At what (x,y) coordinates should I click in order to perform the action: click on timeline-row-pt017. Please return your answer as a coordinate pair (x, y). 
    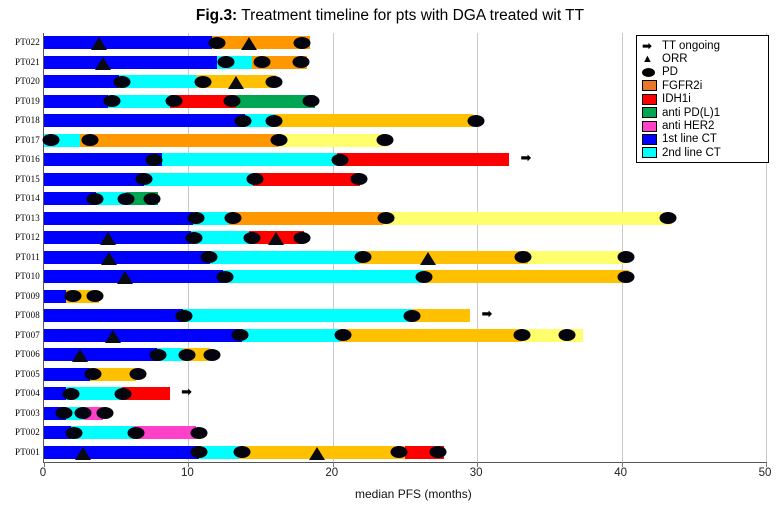
    Looking at the image, I should click on (404, 141).